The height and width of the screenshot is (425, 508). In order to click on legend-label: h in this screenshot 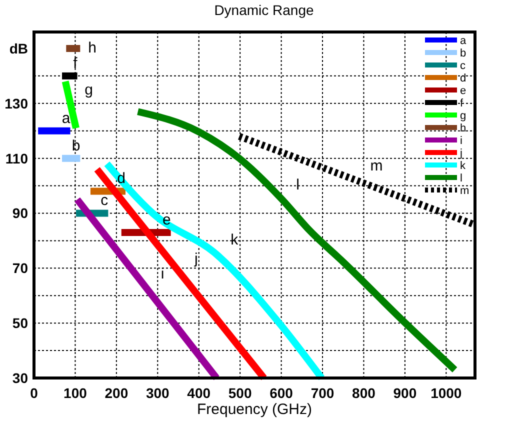, I will do `click(463, 128)`.